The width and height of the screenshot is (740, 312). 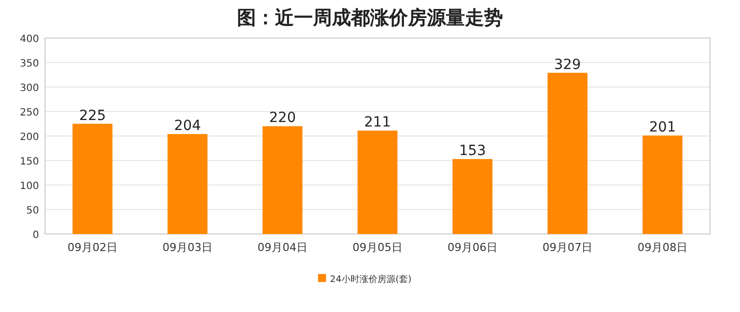 I want to click on data-label: 153, so click(x=472, y=151).